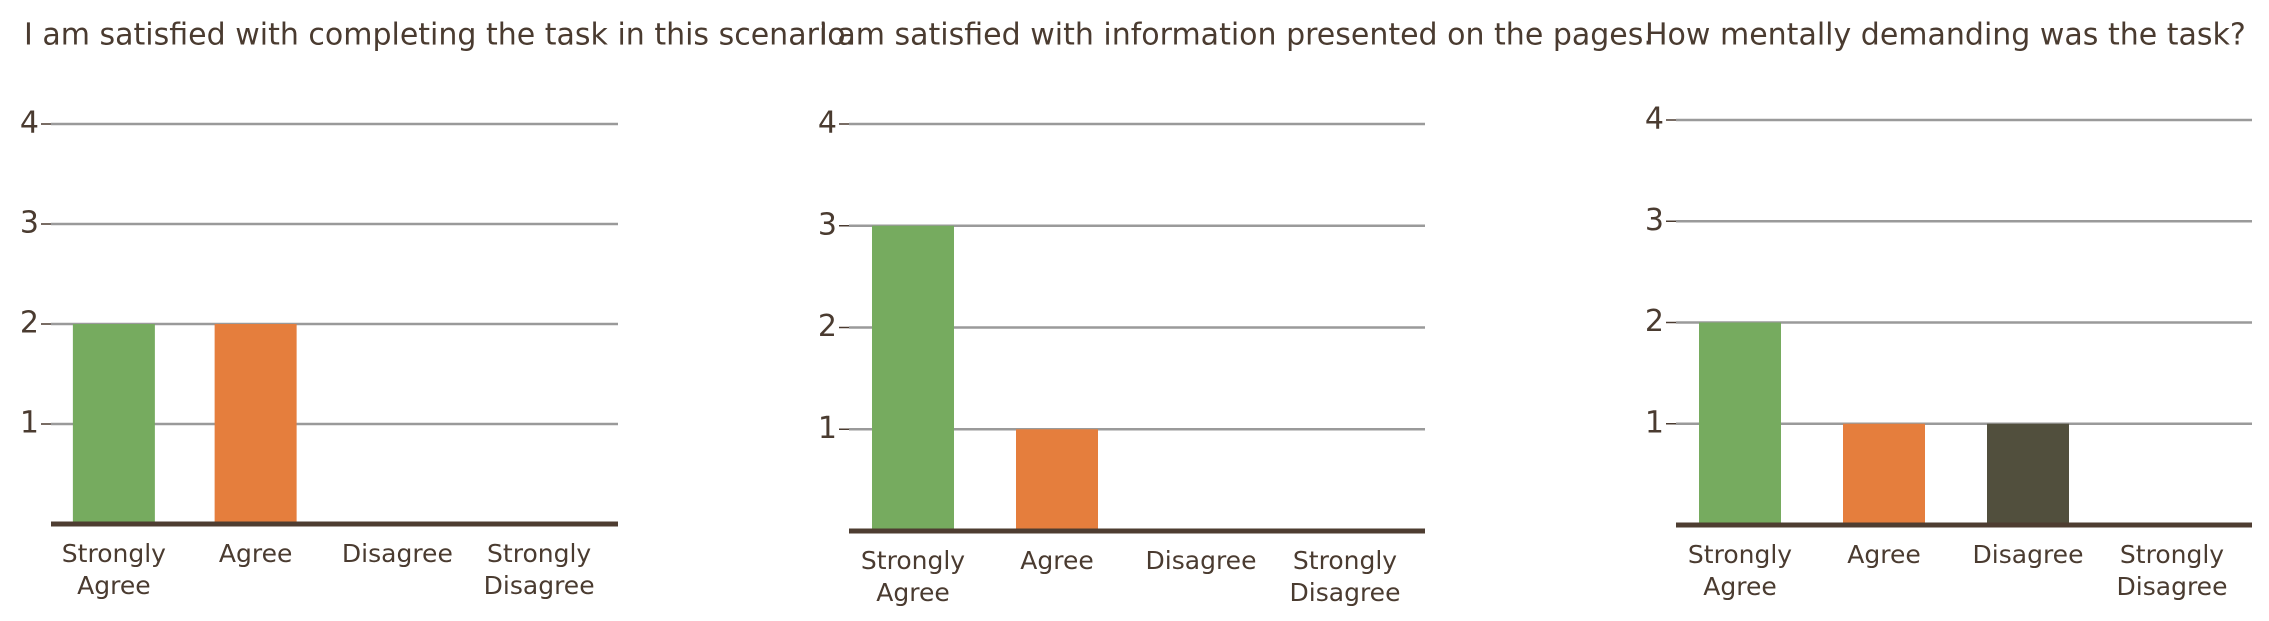  Describe the element at coordinates (1945, 35) in the screenshot. I see `chart-title: How mentally demanding was the task?` at that location.